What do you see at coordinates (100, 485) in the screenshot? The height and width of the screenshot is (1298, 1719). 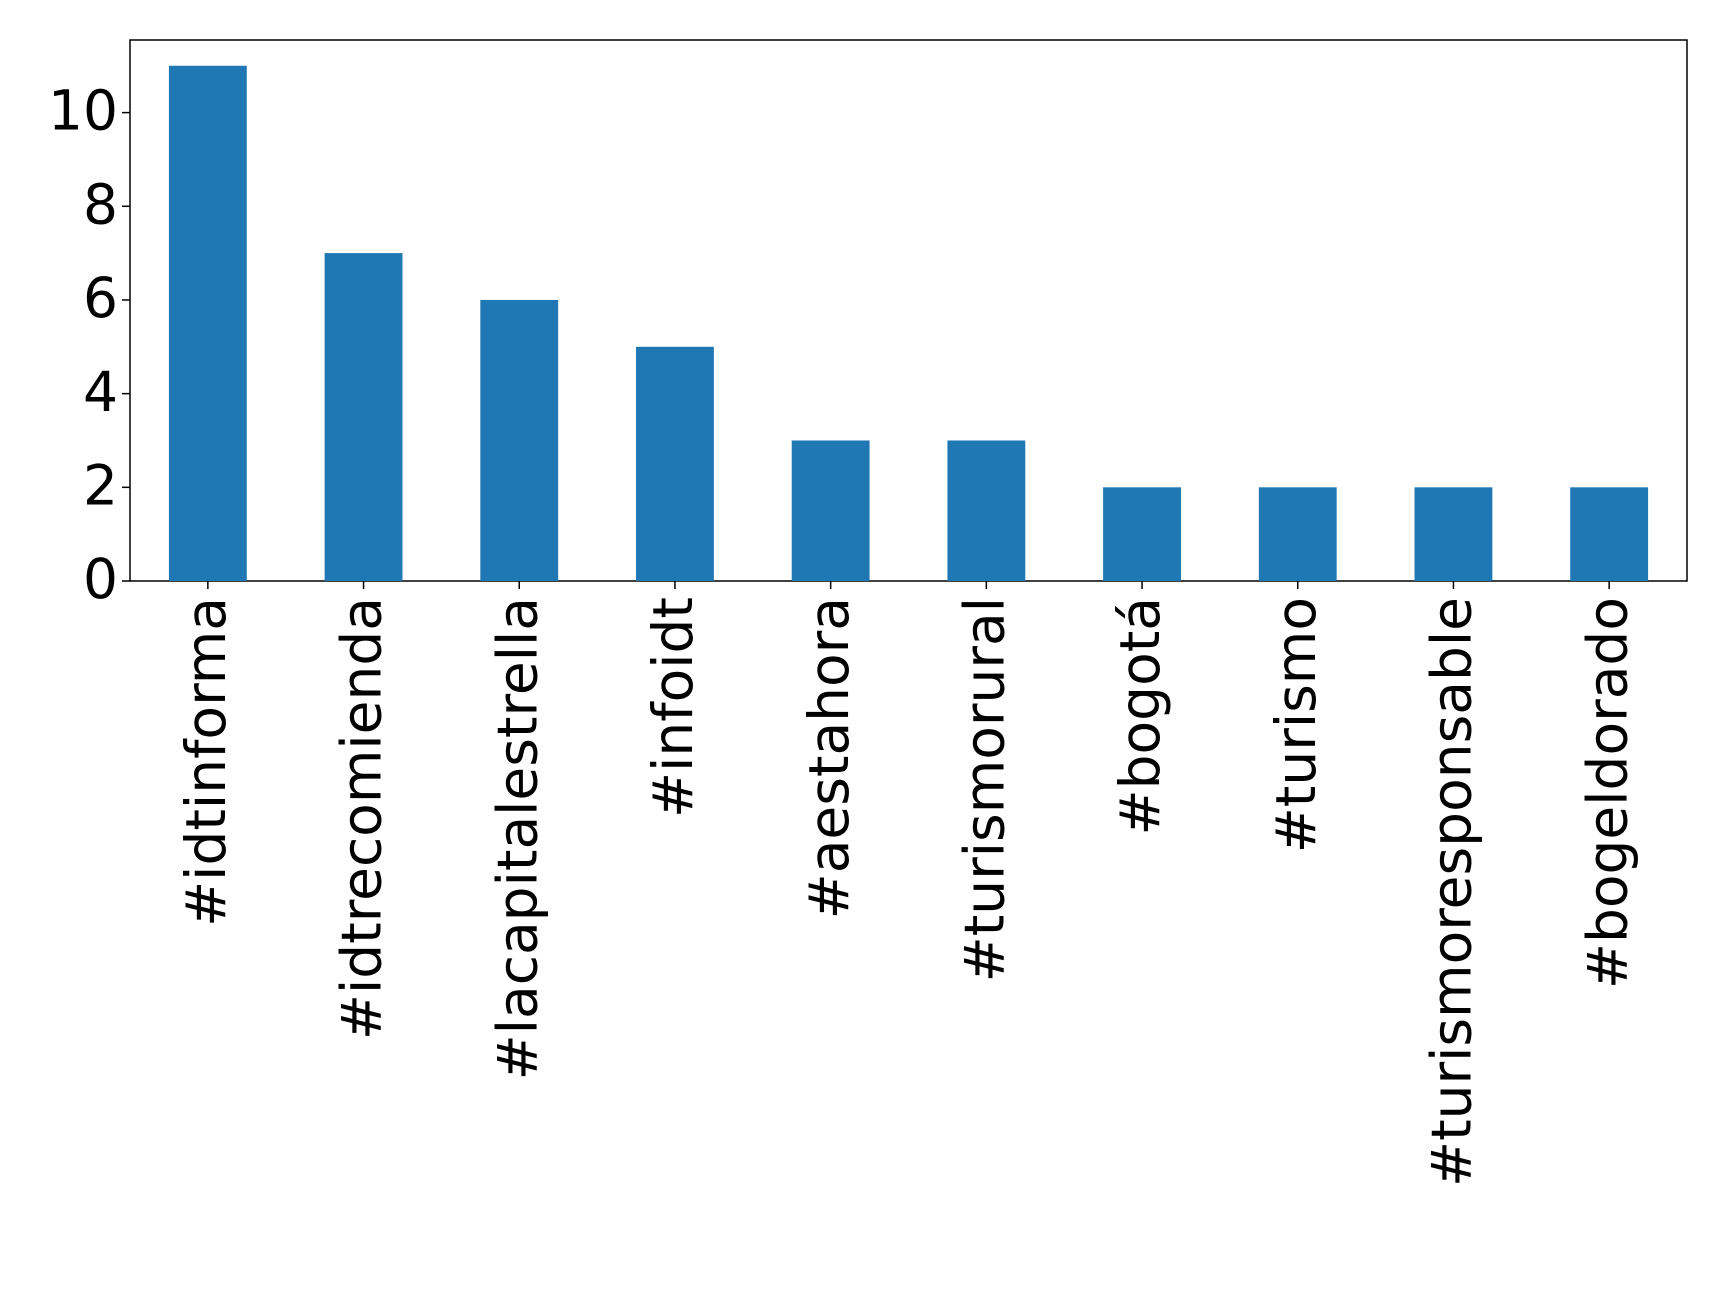 I see `y-tick-label: 2` at bounding box center [100, 485].